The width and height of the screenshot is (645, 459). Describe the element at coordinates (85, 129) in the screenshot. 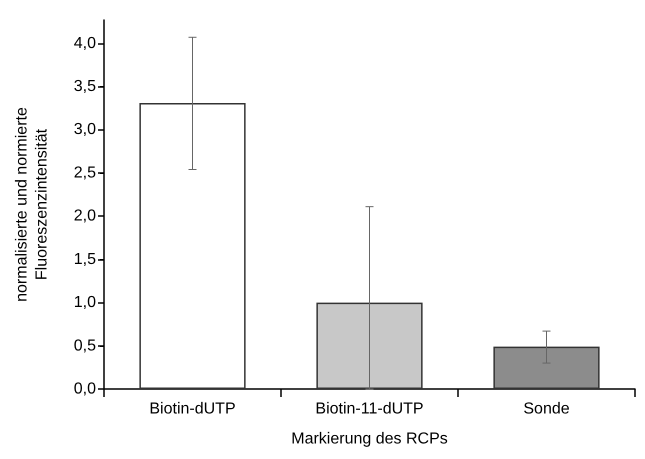

I see `y-tick-label: 3,0` at that location.